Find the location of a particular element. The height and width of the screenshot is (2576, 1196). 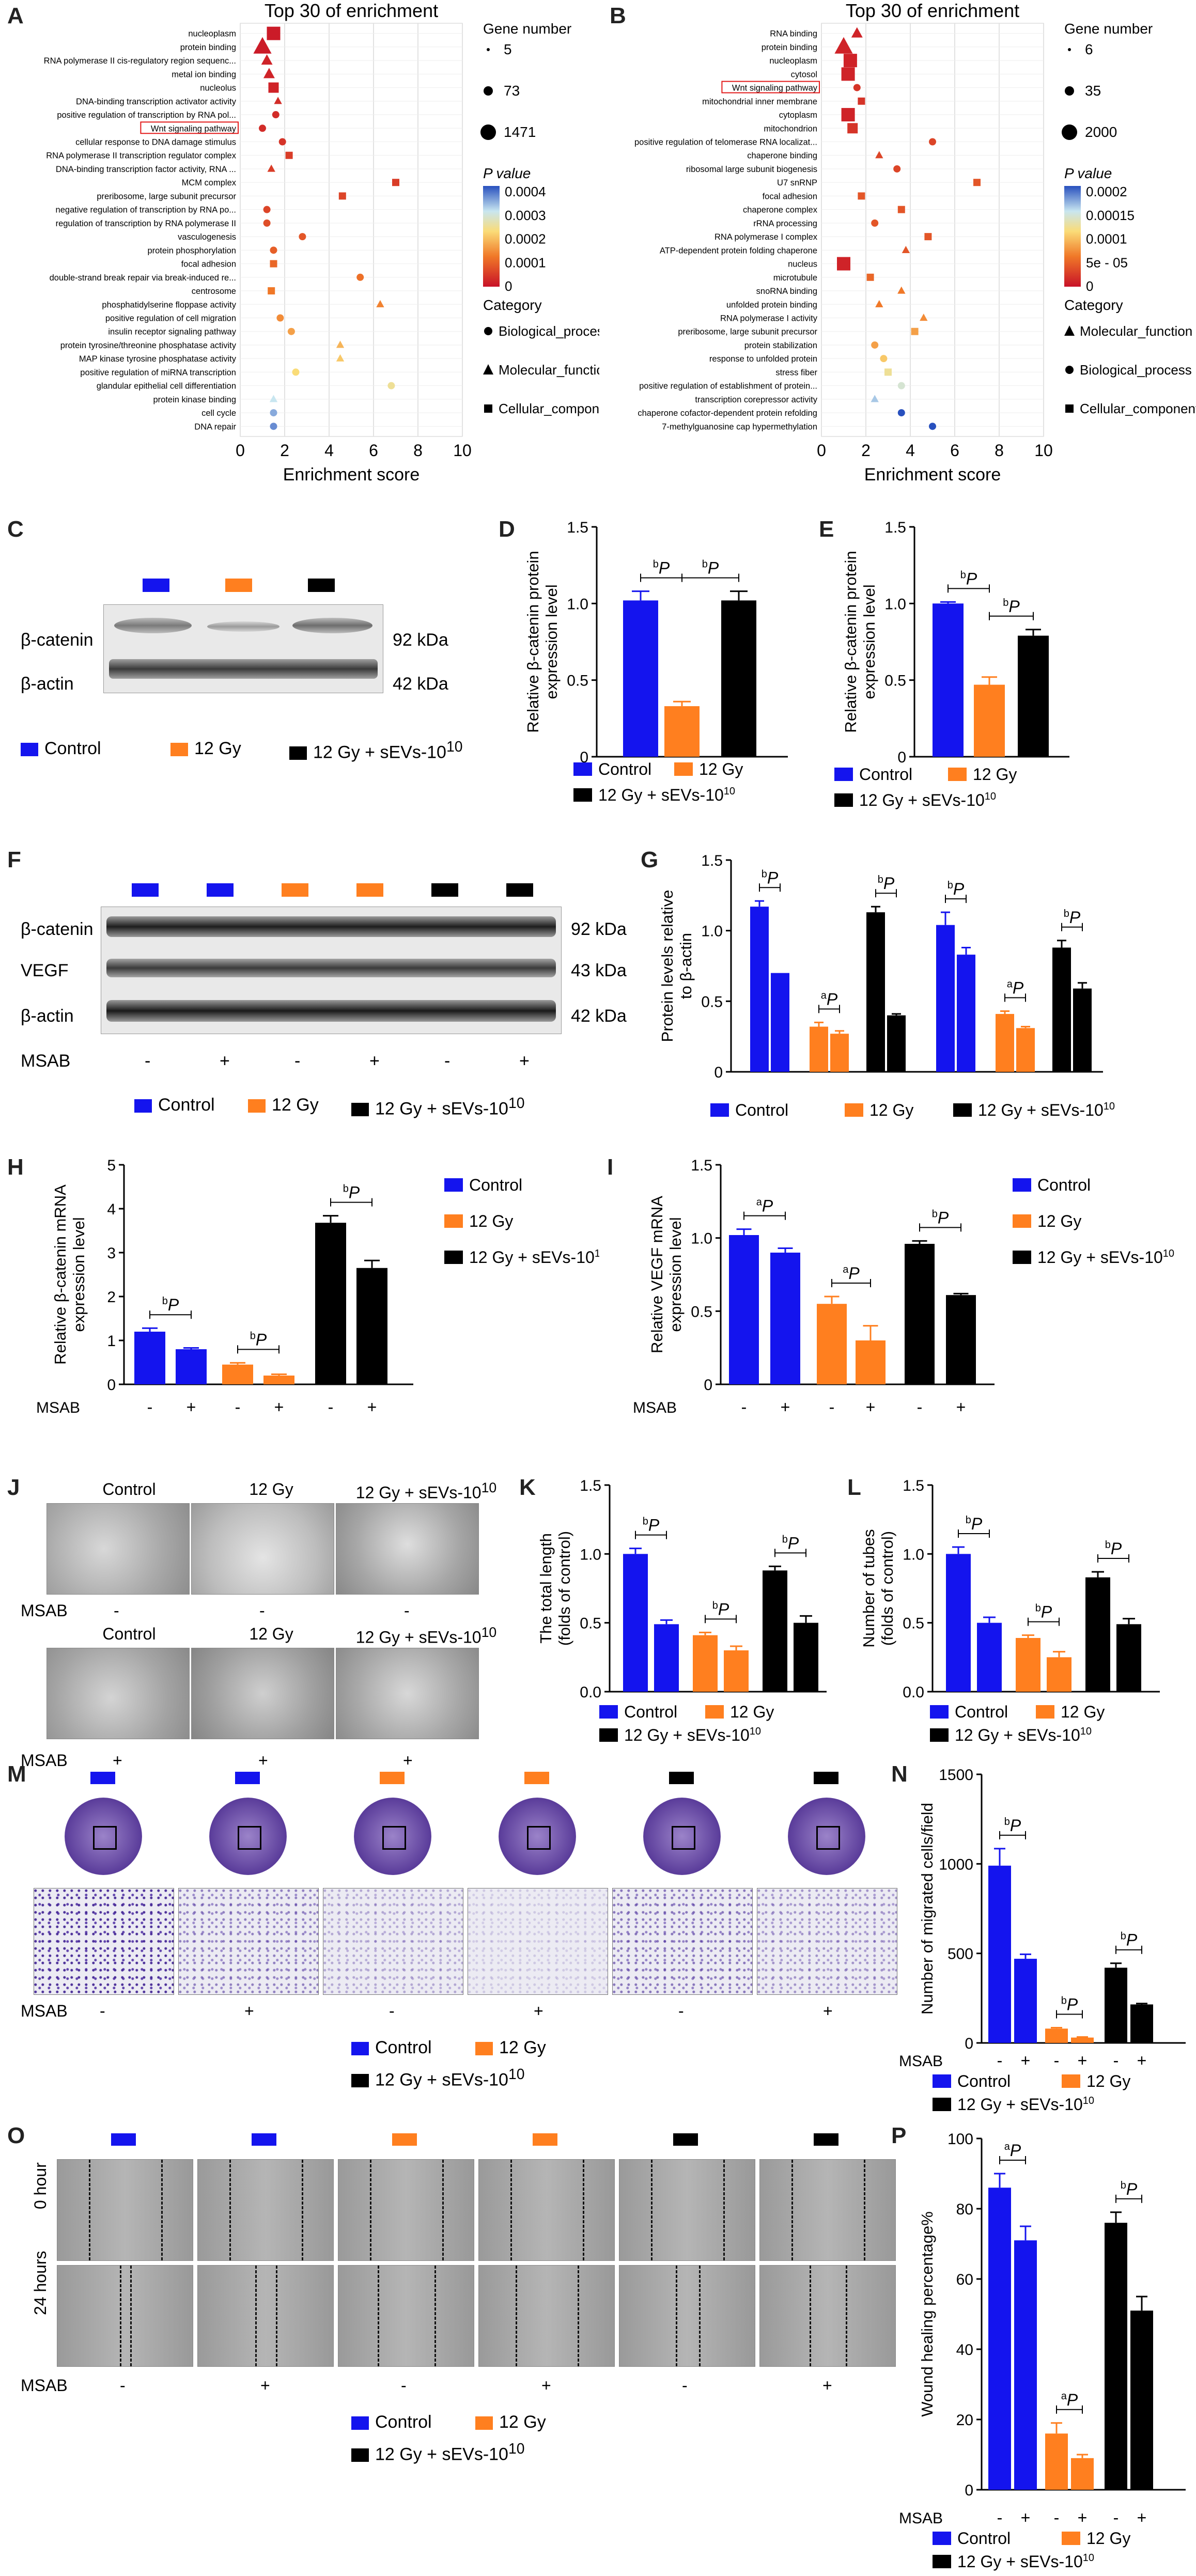

panel-label-i: I is located at coordinates (610, 1167).